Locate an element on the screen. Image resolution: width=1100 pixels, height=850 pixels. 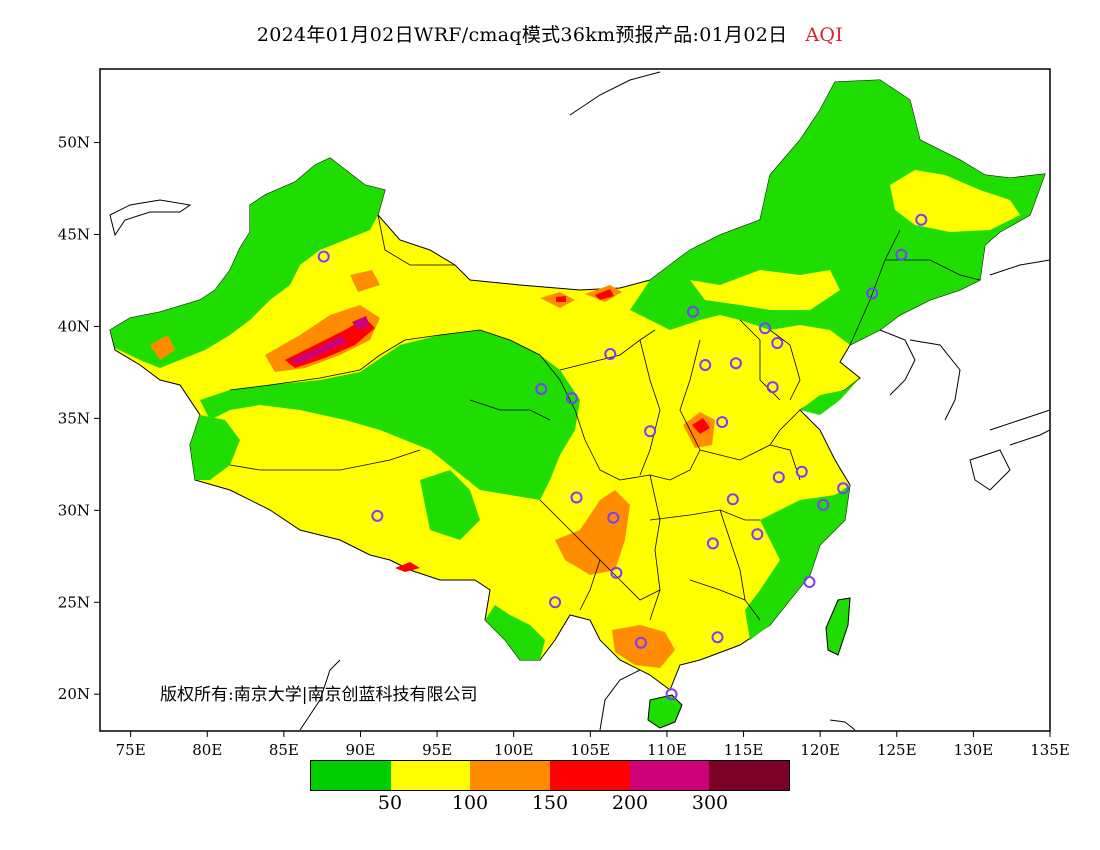
aqi-moderate-north-strip is located at coordinates (765, 290).